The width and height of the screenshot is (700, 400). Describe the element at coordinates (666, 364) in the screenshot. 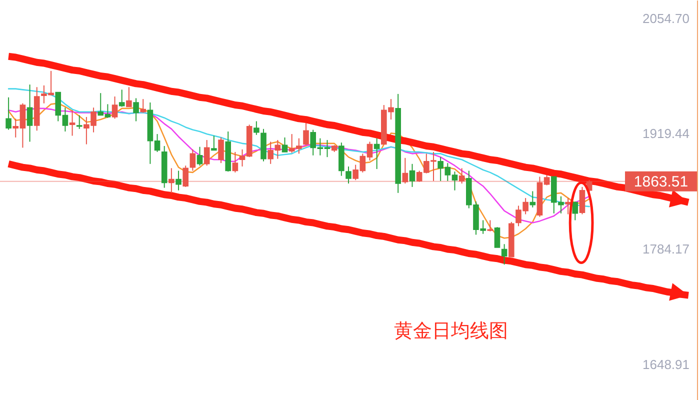

I see `y-tick-label: 1648.91` at that location.